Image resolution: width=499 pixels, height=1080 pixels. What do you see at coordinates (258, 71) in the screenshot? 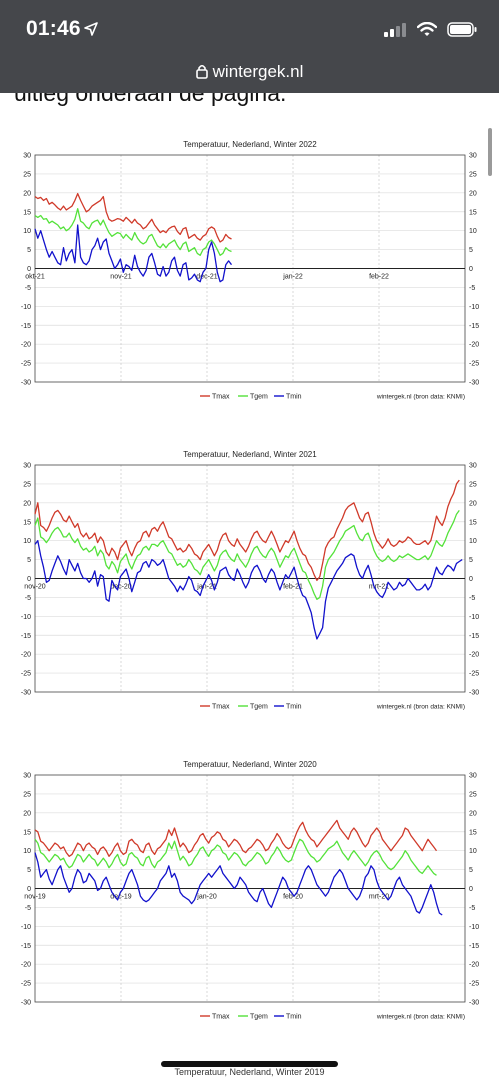
I see `url-text: wintergek.nl` at bounding box center [258, 71].